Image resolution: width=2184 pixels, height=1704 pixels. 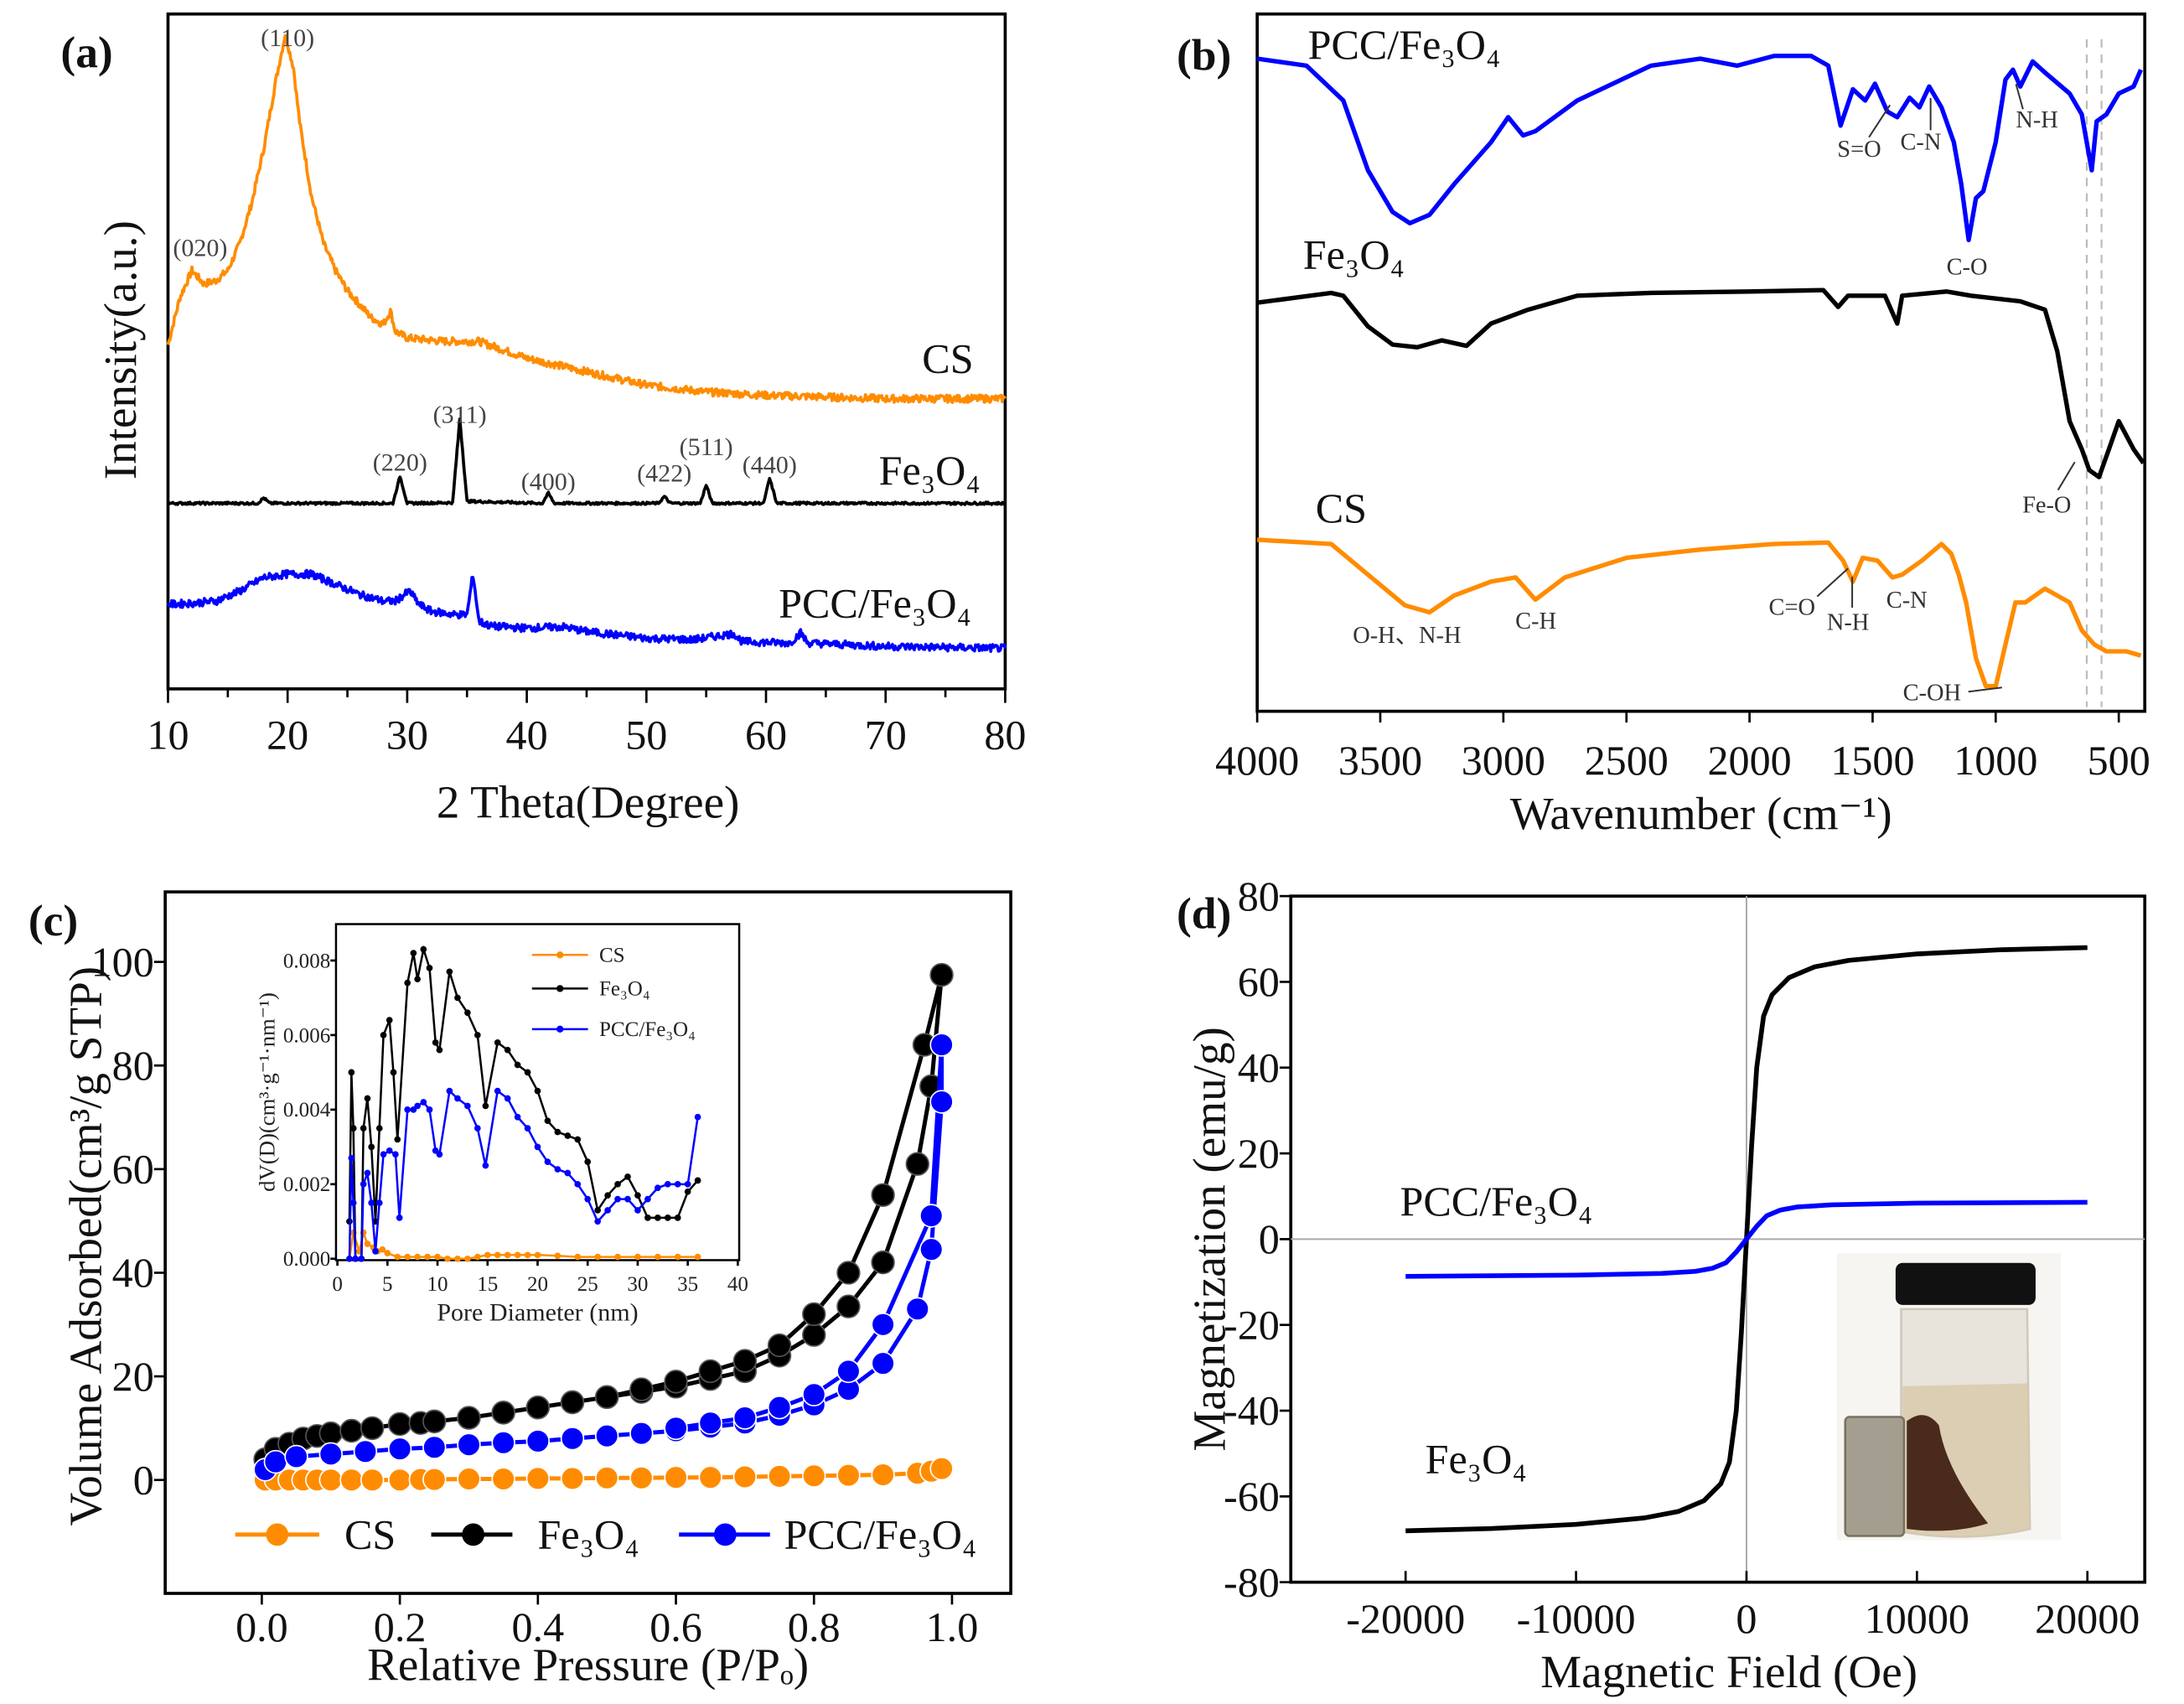 What do you see at coordinates (85, 1246) in the screenshot?
I see `y-axis-title: Volume Adsorbed(cm³/g STP)` at bounding box center [85, 1246].